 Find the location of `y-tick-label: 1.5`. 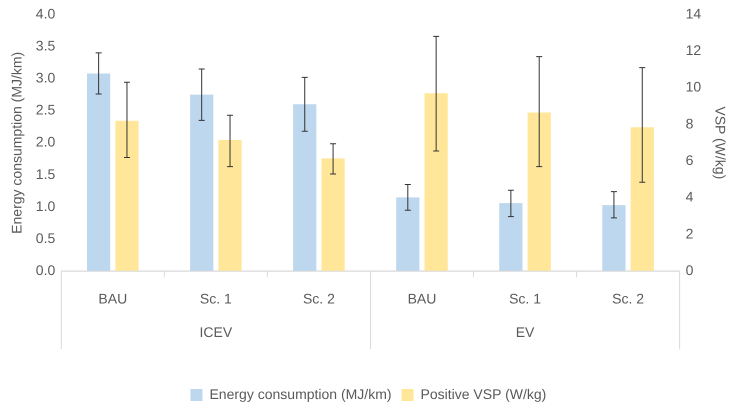

y-tick-label: 1.5 is located at coordinates (46, 174).